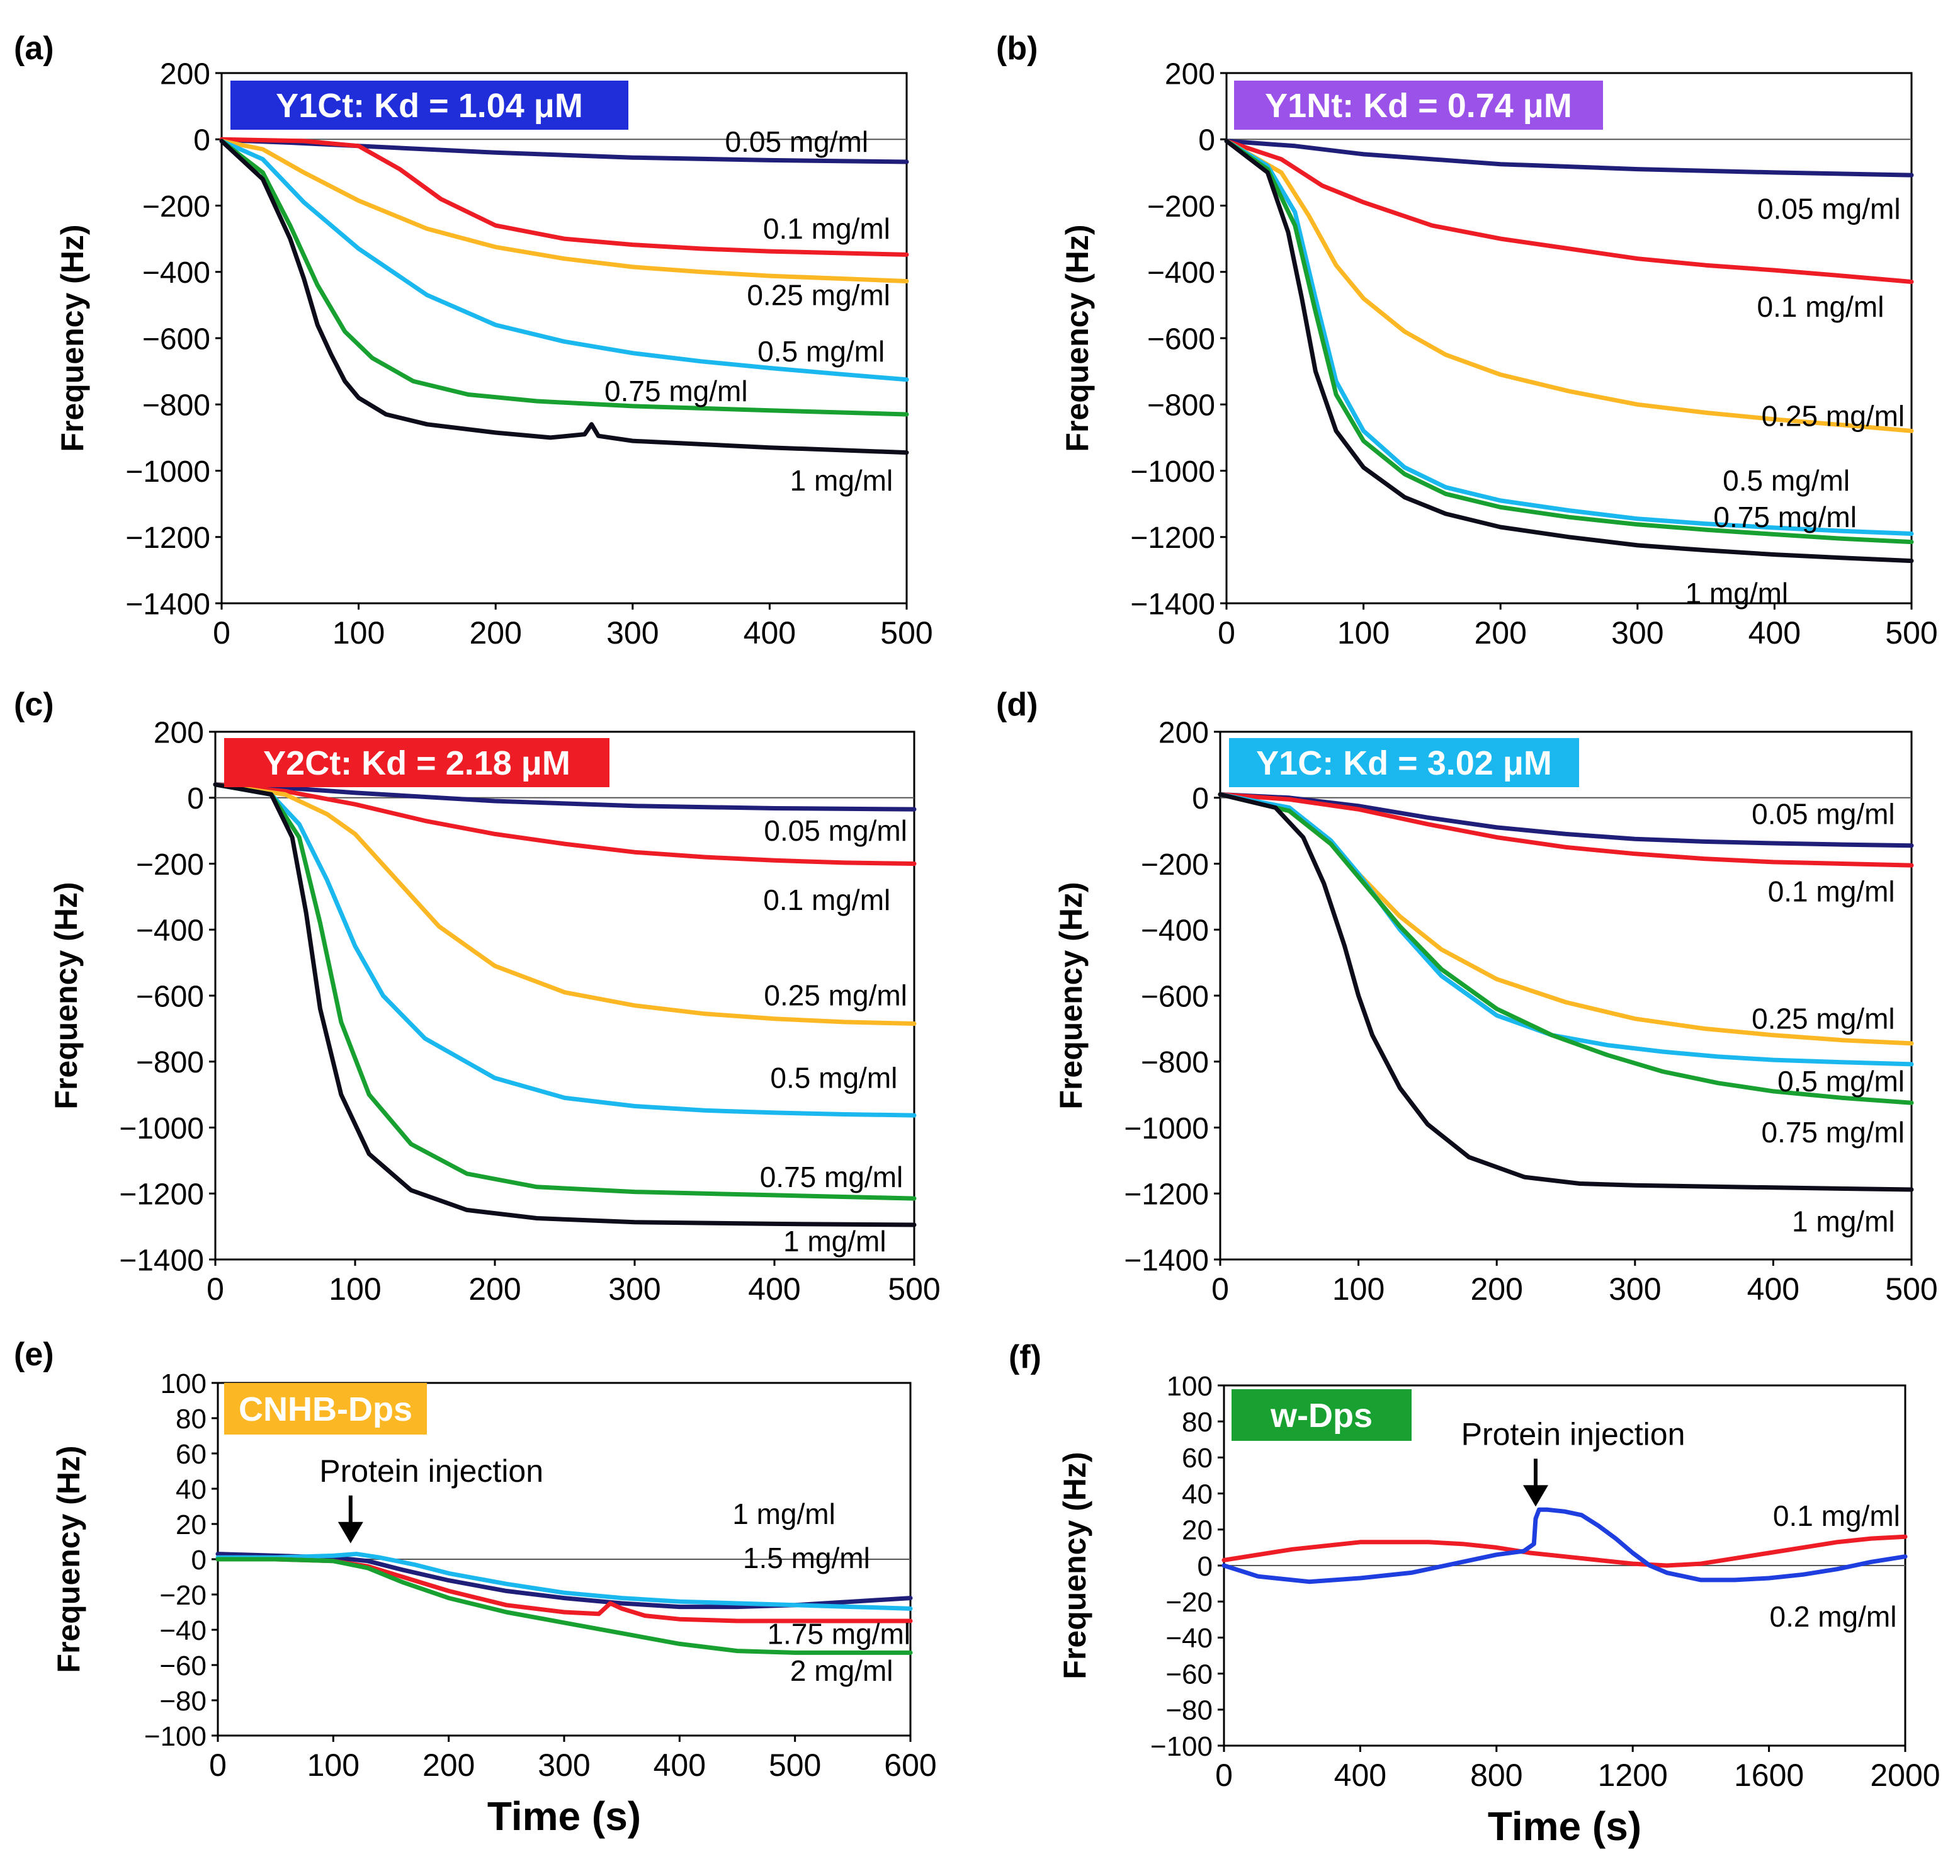  Describe the element at coordinates (1189, 1602) in the screenshot. I see `y-tick-label: −20` at that location.